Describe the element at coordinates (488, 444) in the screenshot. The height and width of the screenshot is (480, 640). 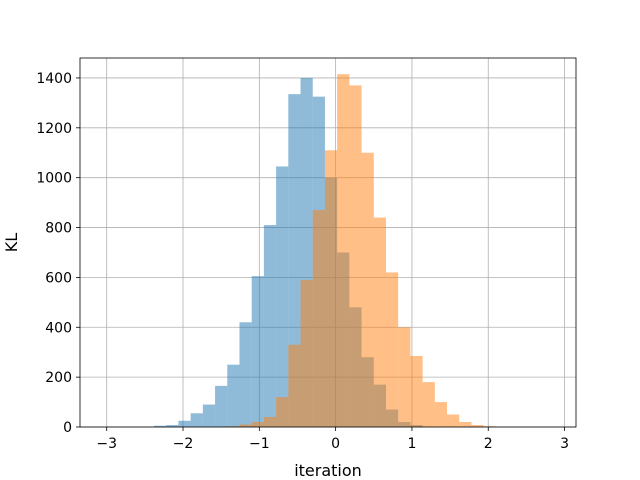
I see `x-tick-label: 2` at that location.